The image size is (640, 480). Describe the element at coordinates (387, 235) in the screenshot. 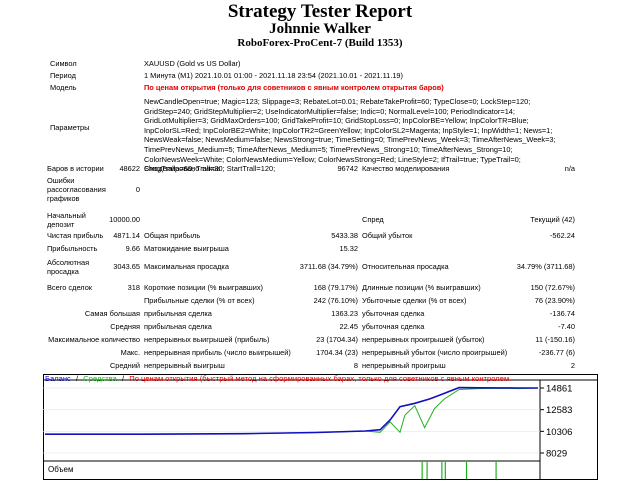

I see `gross-loss-label: Общий убыток` at that location.